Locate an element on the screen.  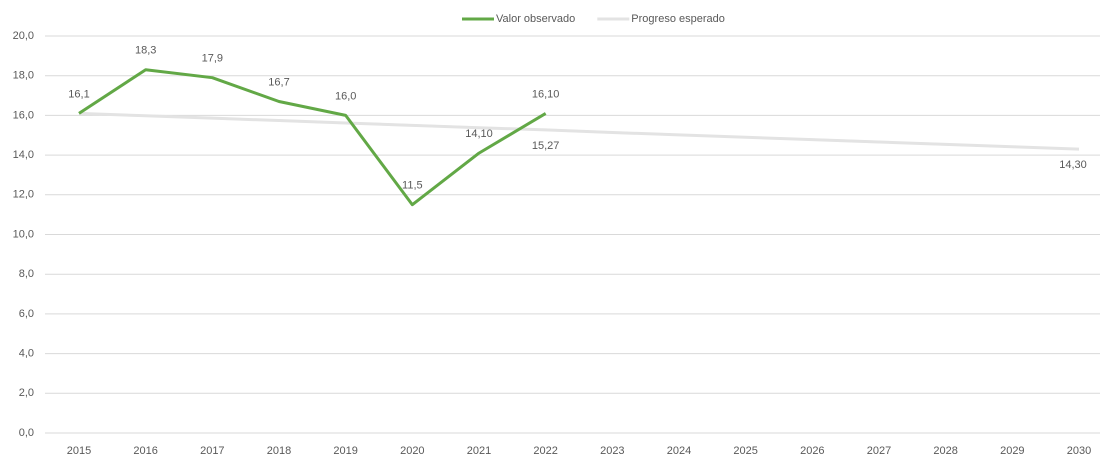
y-tick-label: 2,0 is located at coordinates (26, 393).